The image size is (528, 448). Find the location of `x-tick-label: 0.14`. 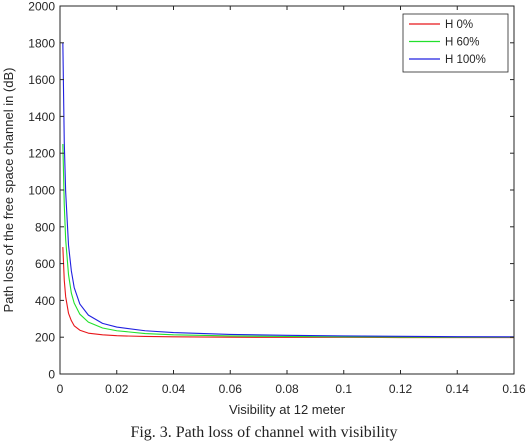

x-tick-label: 0.14 is located at coordinates (458, 389).